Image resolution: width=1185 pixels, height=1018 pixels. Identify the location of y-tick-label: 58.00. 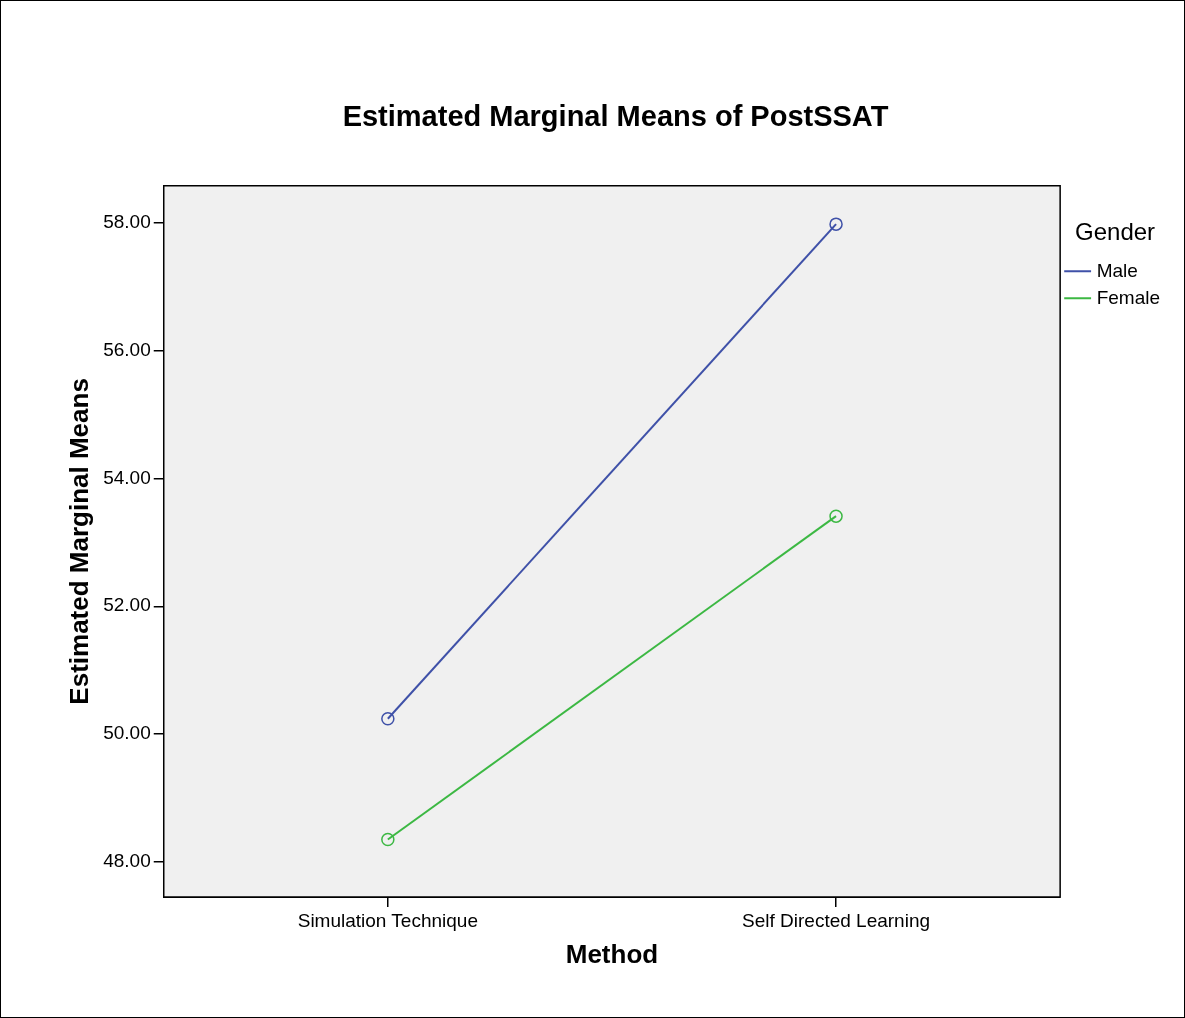
(127, 222).